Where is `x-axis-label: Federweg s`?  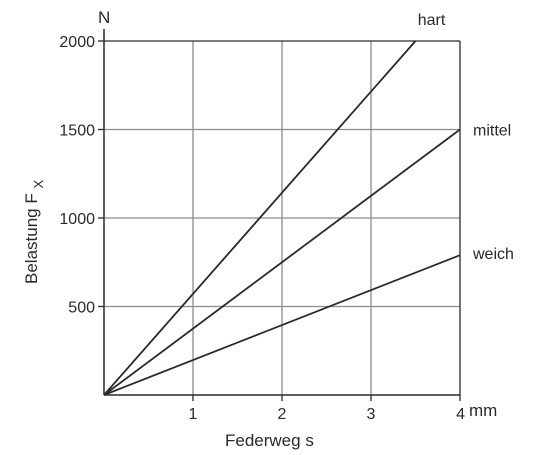 x-axis-label: Federweg s is located at coordinates (269, 440).